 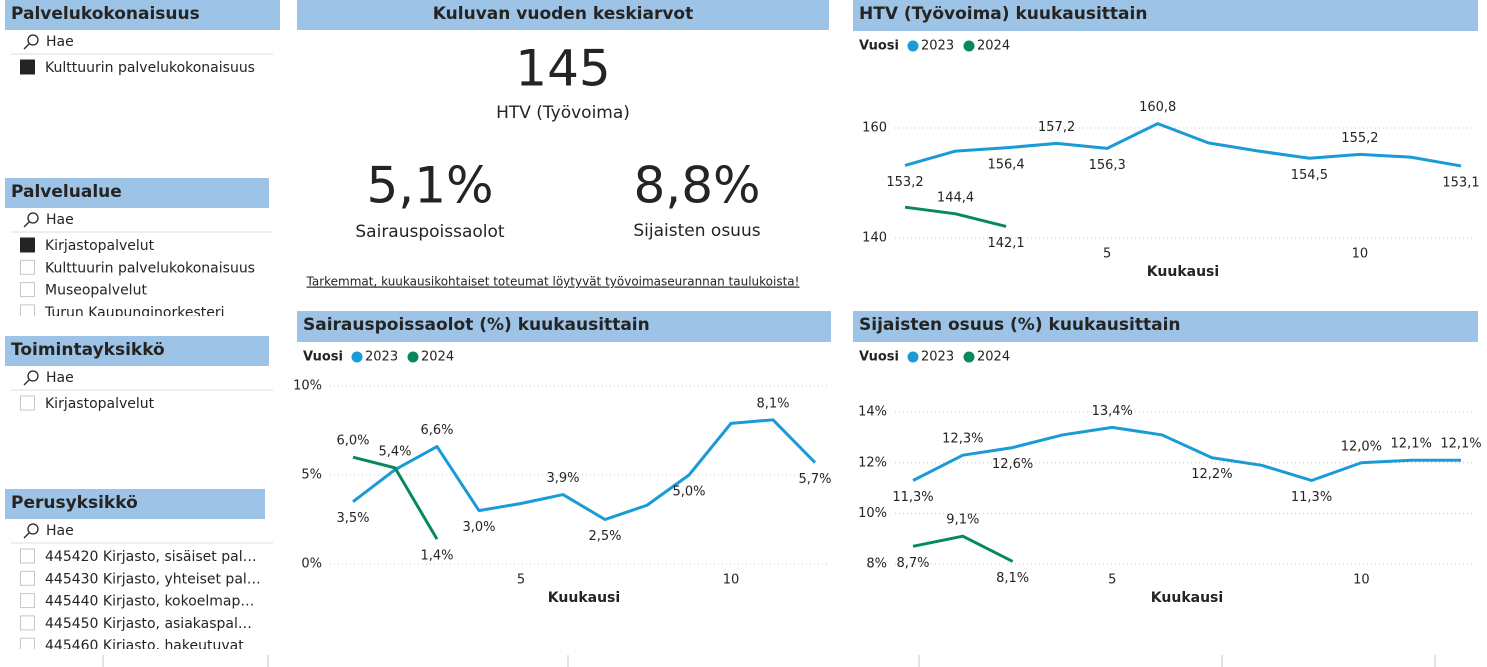 What do you see at coordinates (430, 232) in the screenshot?
I see `kpi-label: Sairauspoissaolot` at bounding box center [430, 232].